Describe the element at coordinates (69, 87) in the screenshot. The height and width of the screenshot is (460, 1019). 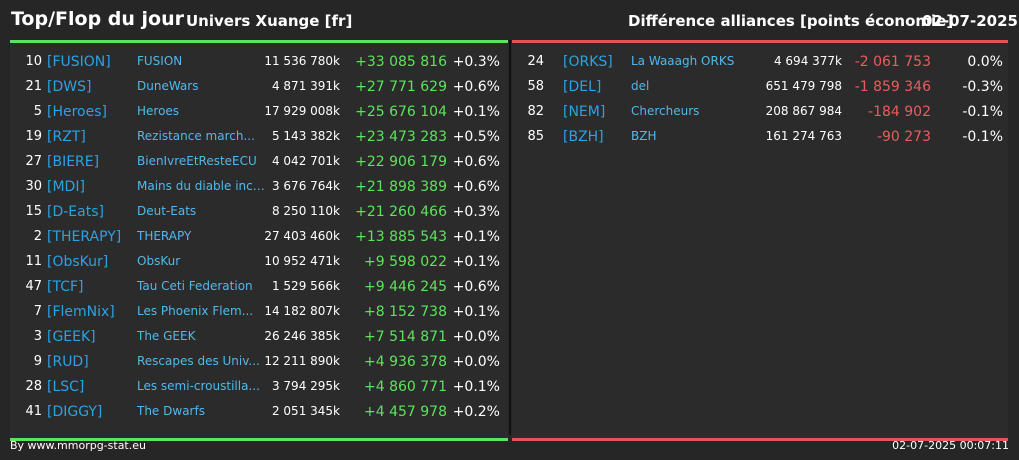
I see `alliance-tag-link: [DWS]` at that location.